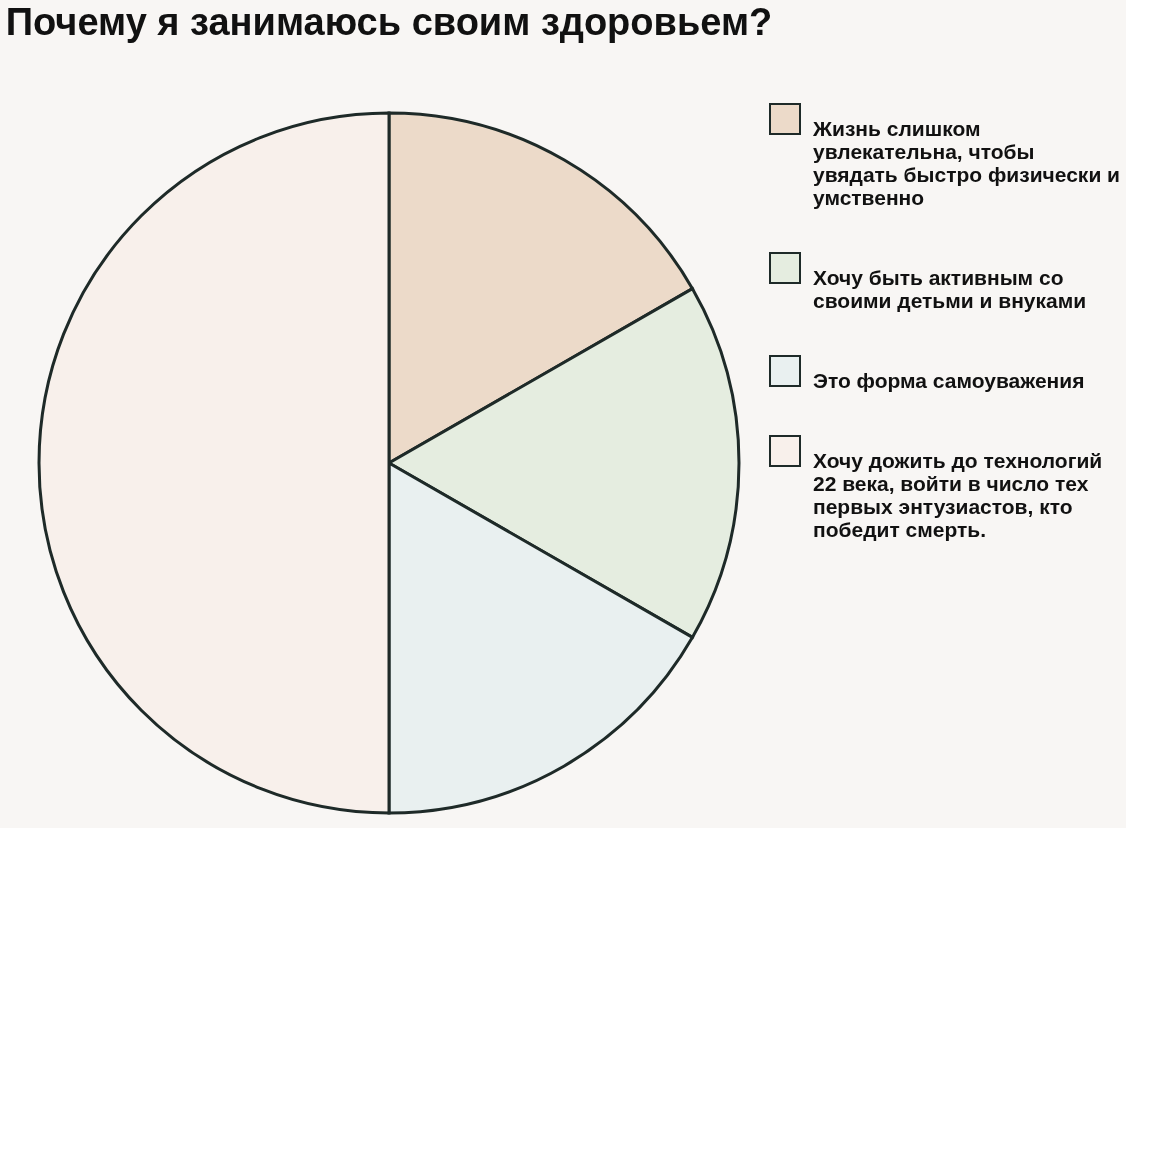  I want to click on legend-label: Жизнь слишком увлекательна, чтобы увядать быстро физически и умственно, so click(966, 163).